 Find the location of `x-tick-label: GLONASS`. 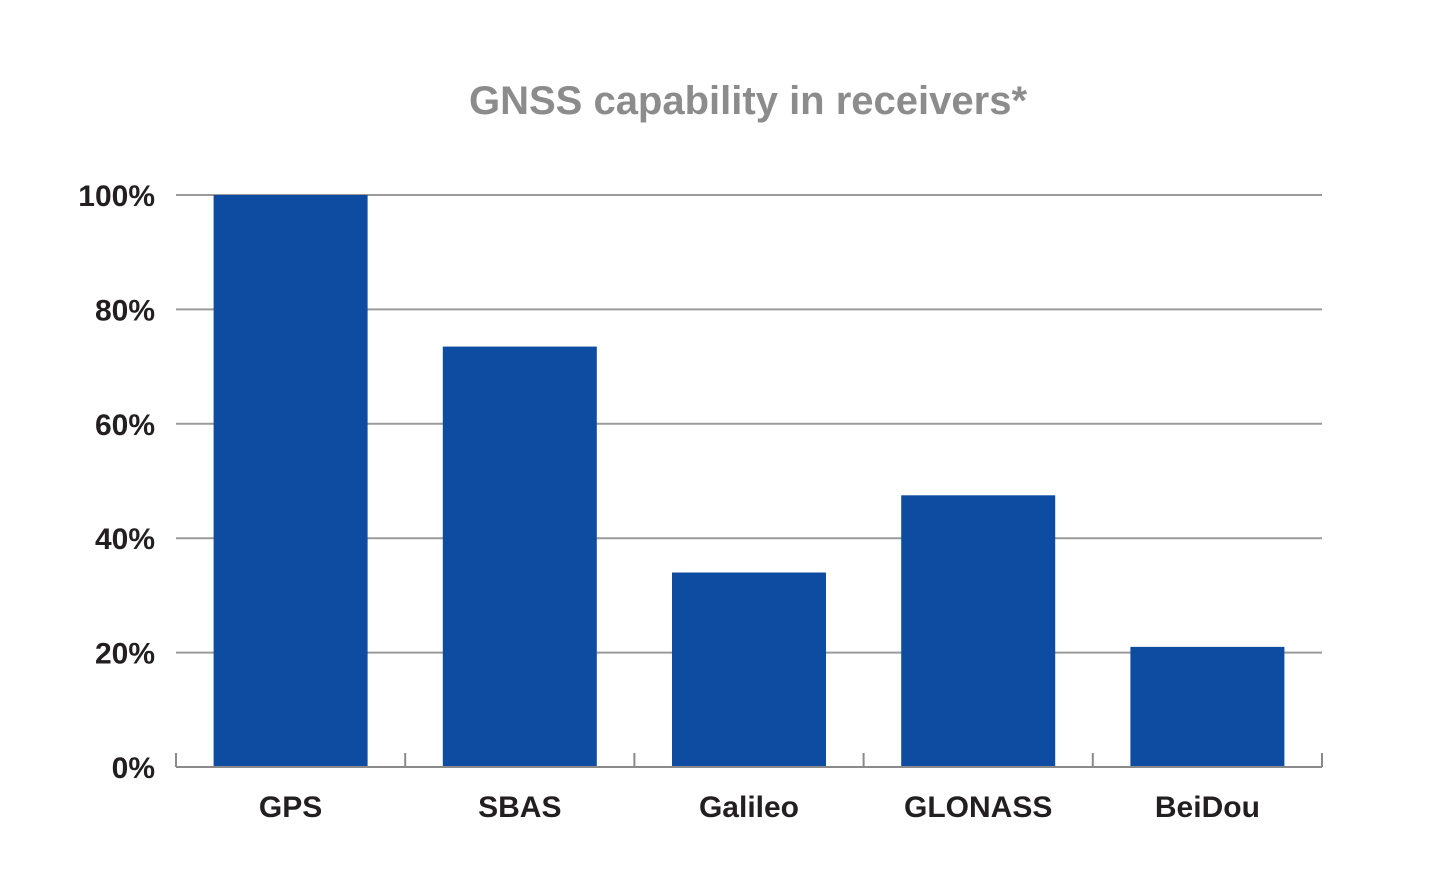

x-tick-label: GLONASS is located at coordinates (978, 807).